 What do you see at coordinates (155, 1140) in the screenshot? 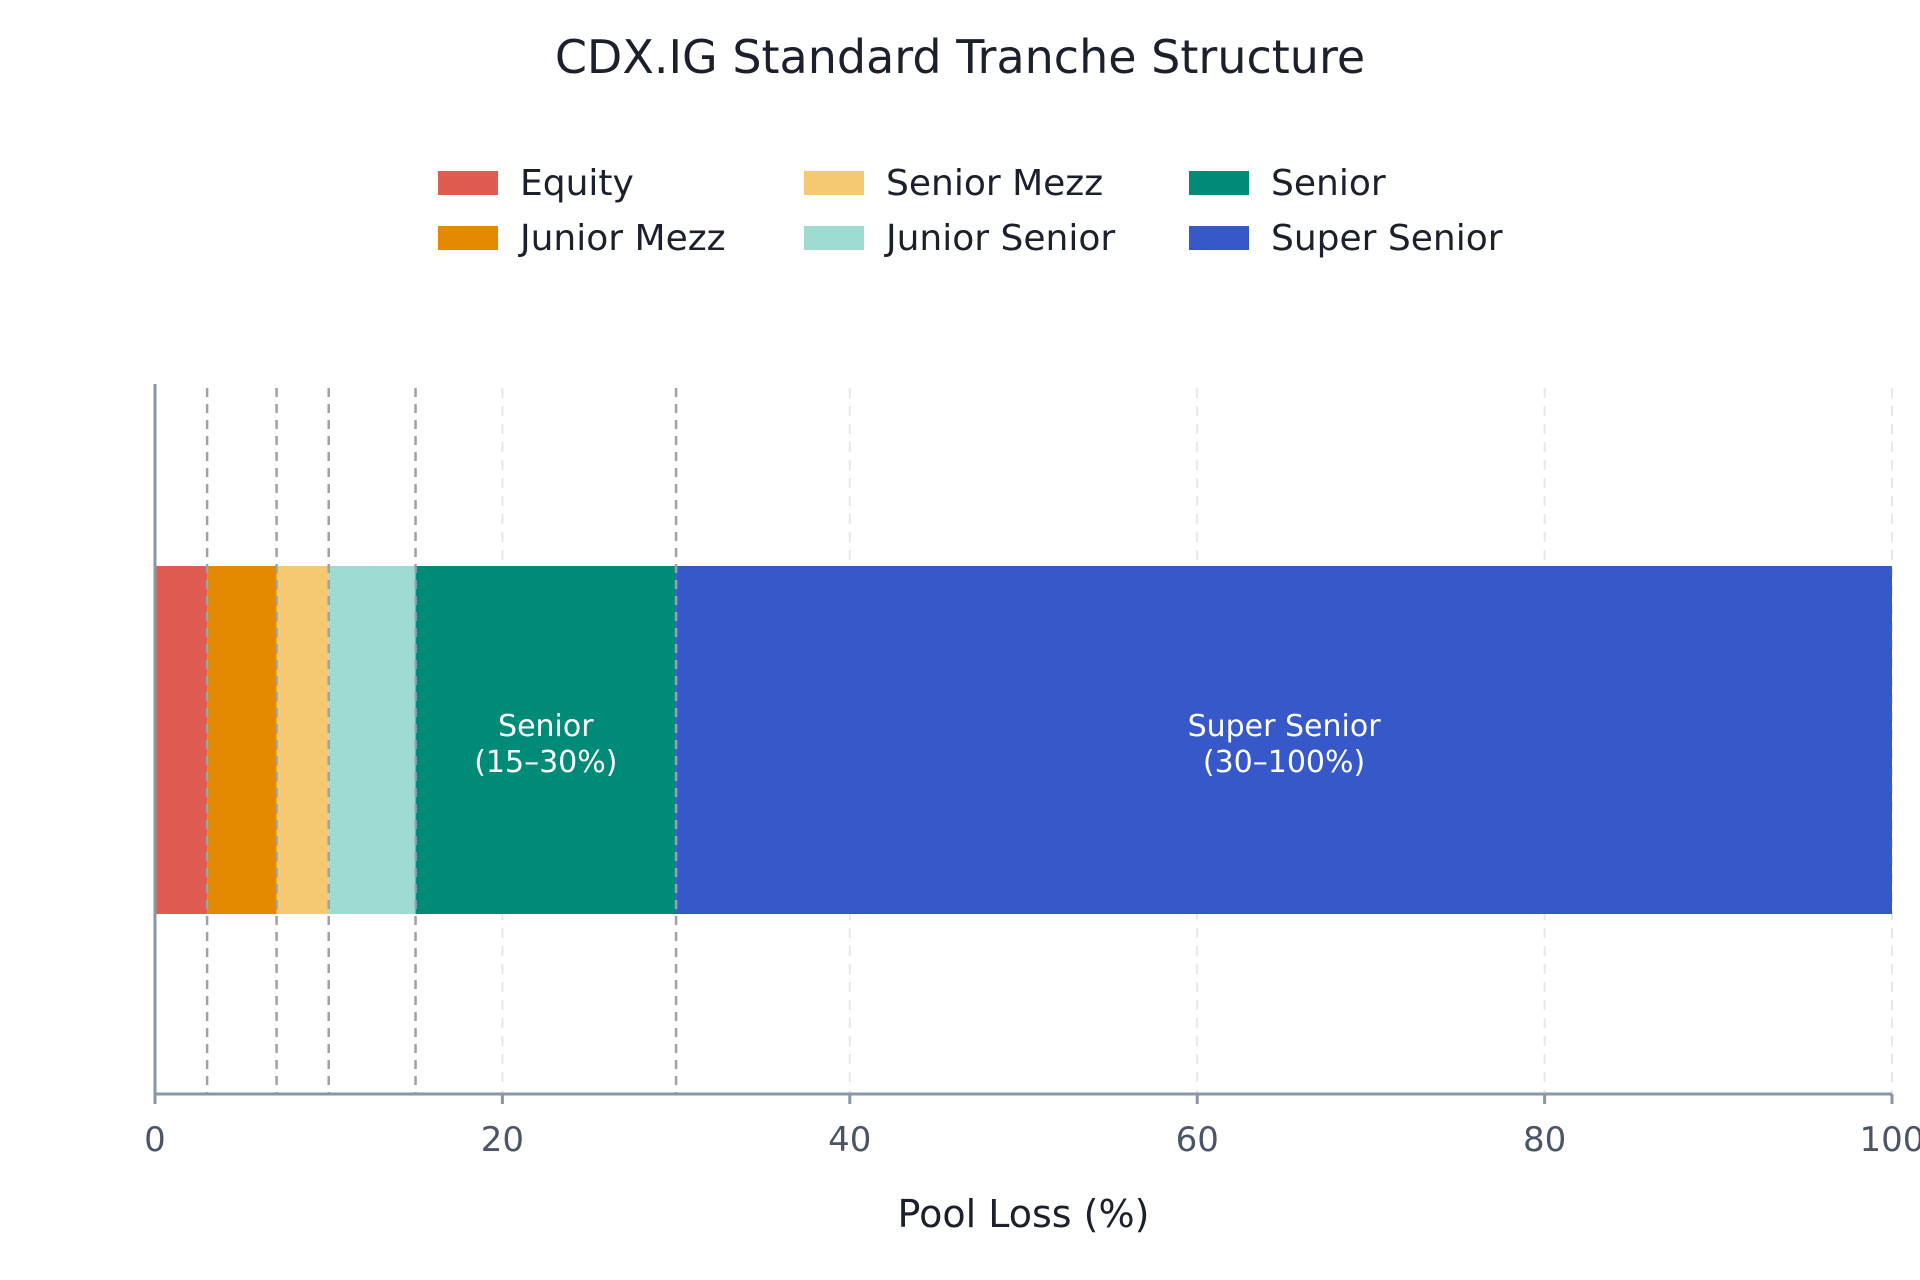
I see `x-tick-label: 0` at bounding box center [155, 1140].